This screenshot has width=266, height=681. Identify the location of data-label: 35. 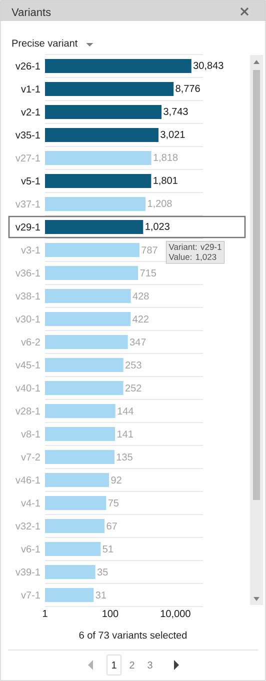
(102, 572).